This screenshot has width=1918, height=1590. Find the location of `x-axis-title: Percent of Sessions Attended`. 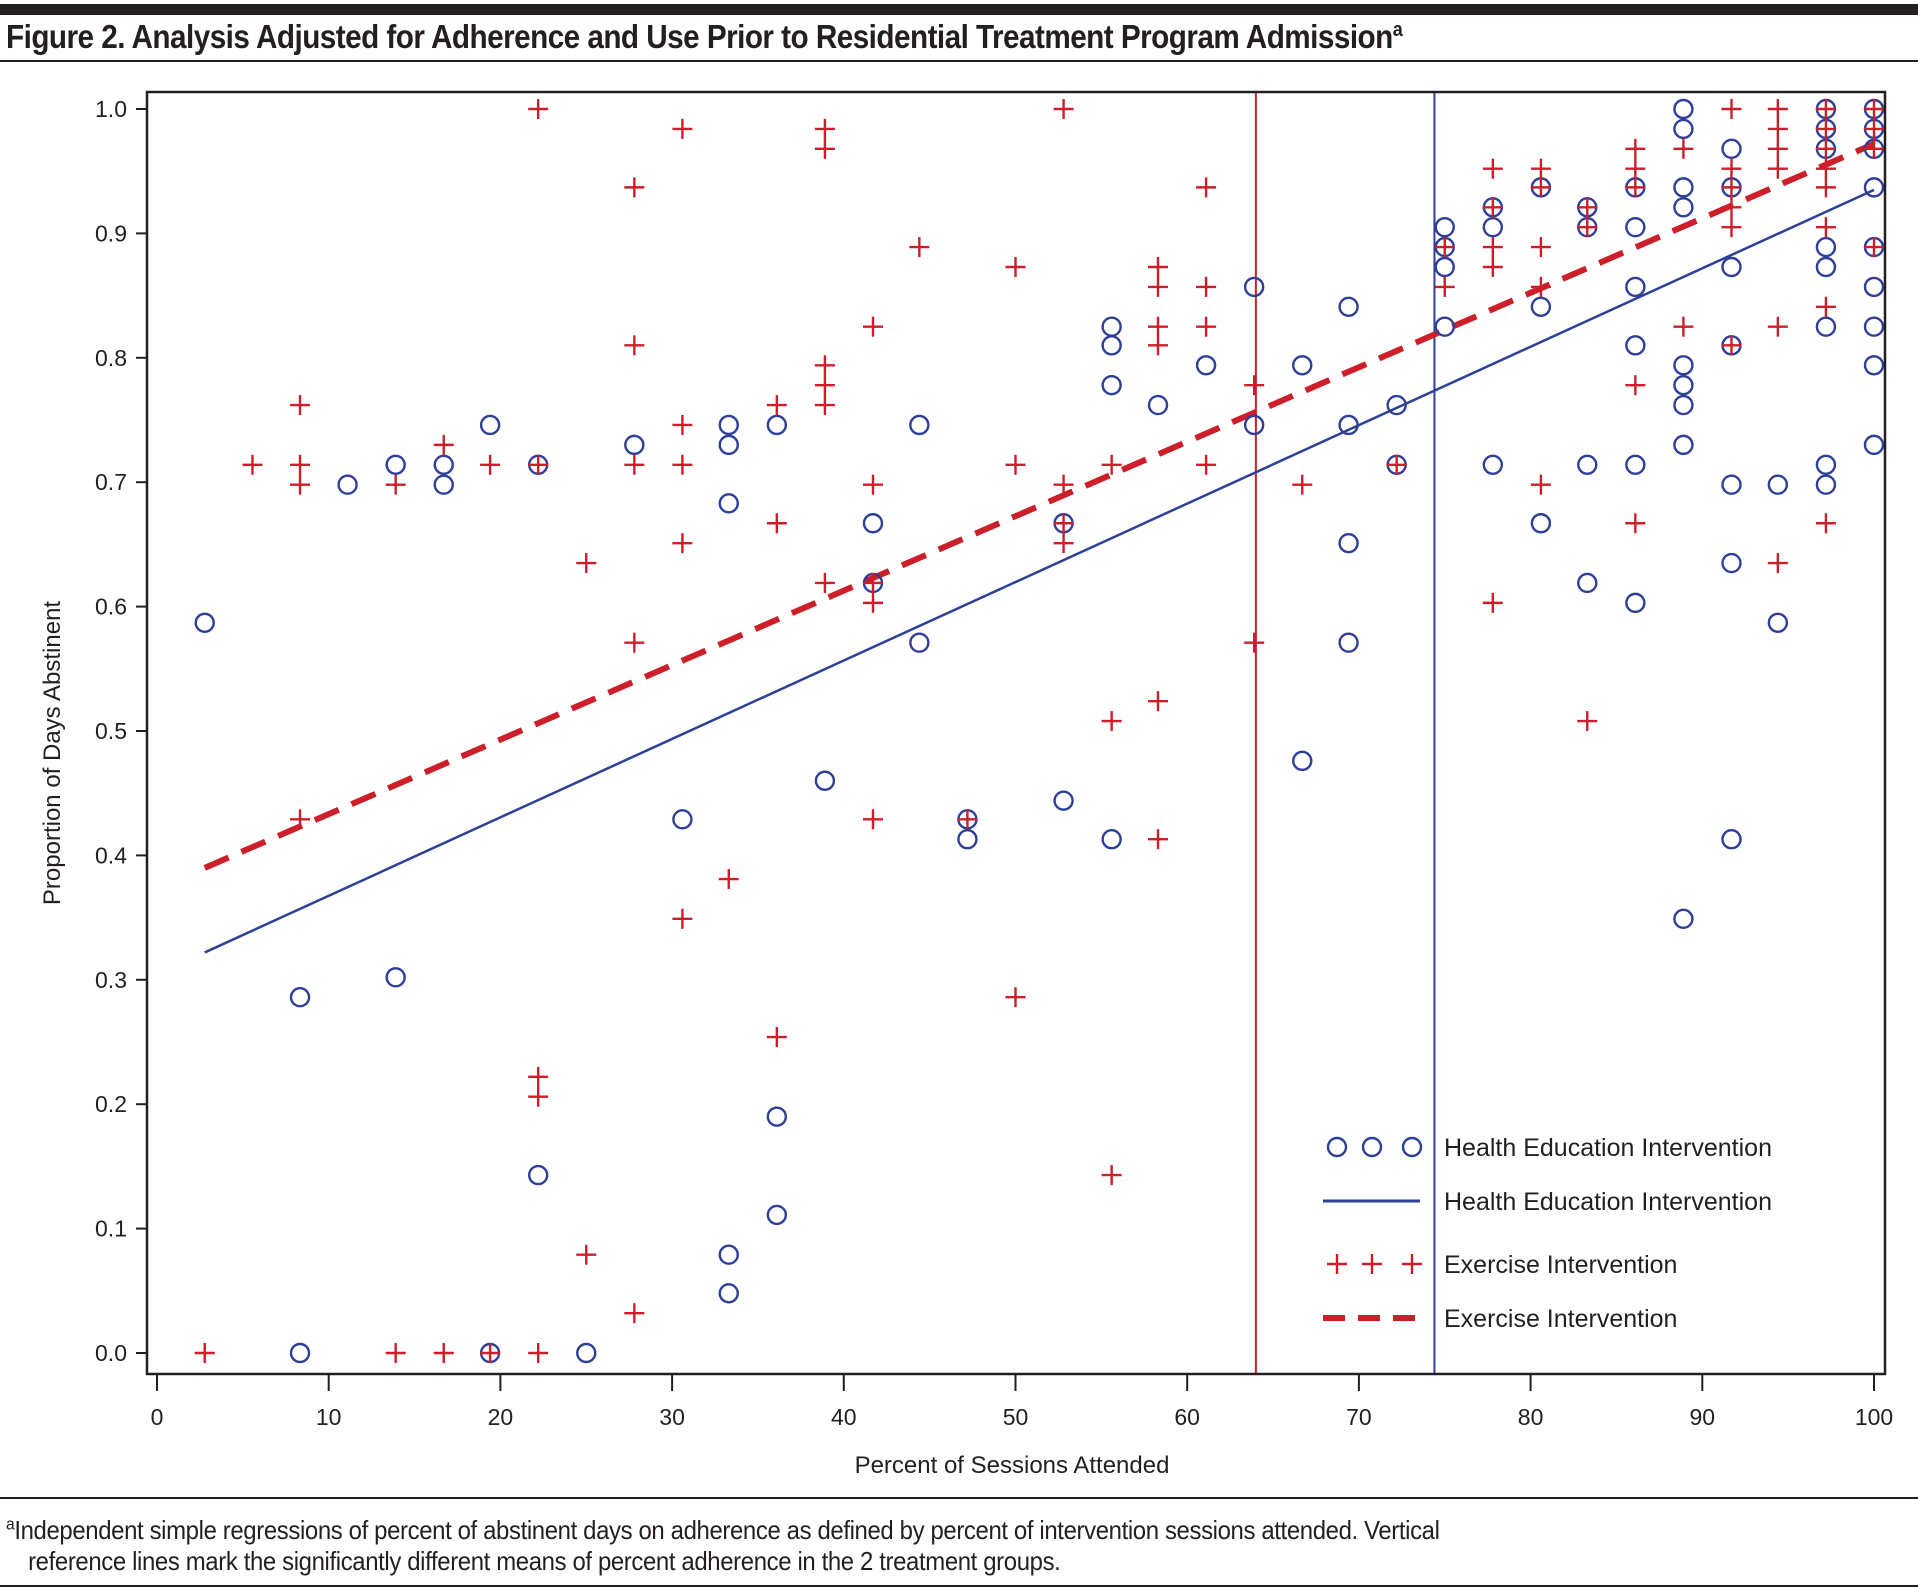

x-axis-title: Percent of Sessions Attended is located at coordinates (1012, 1465).